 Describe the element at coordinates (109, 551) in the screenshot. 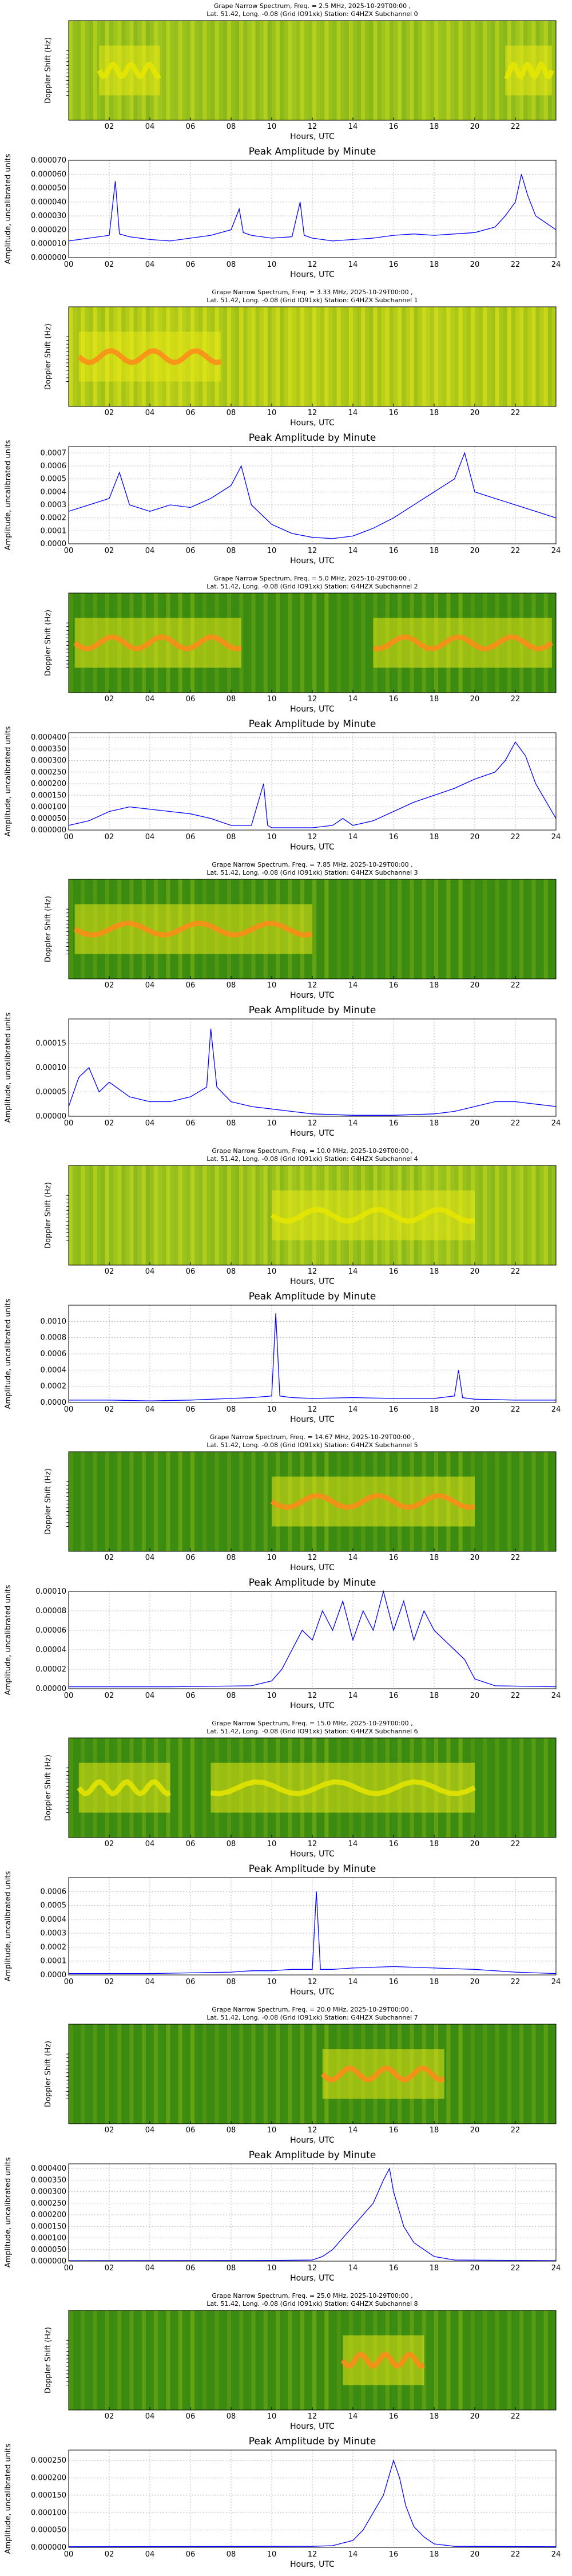

I see `amplitude-x-tick-label: 02` at that location.